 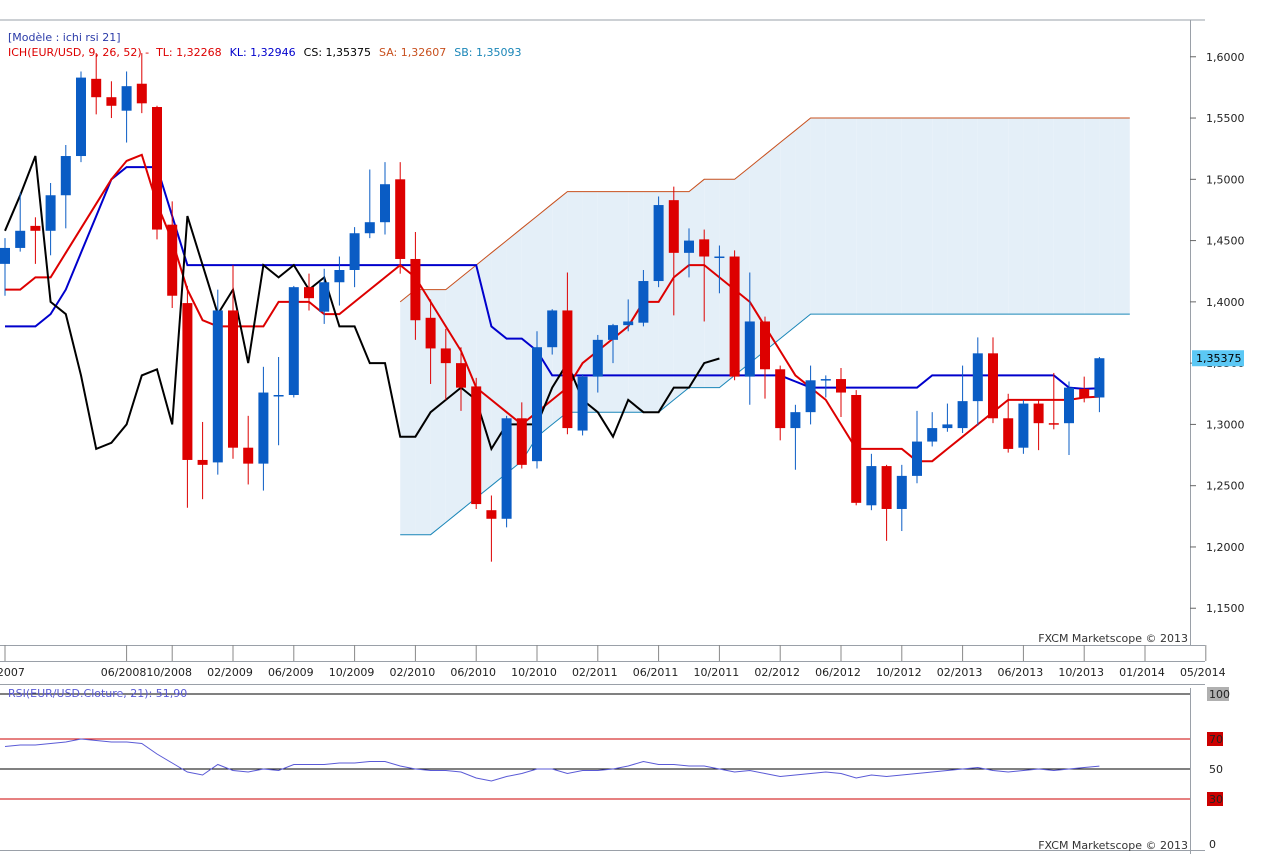 I want to click on price-tick-label: 1,2500, so click(x=1225, y=486).